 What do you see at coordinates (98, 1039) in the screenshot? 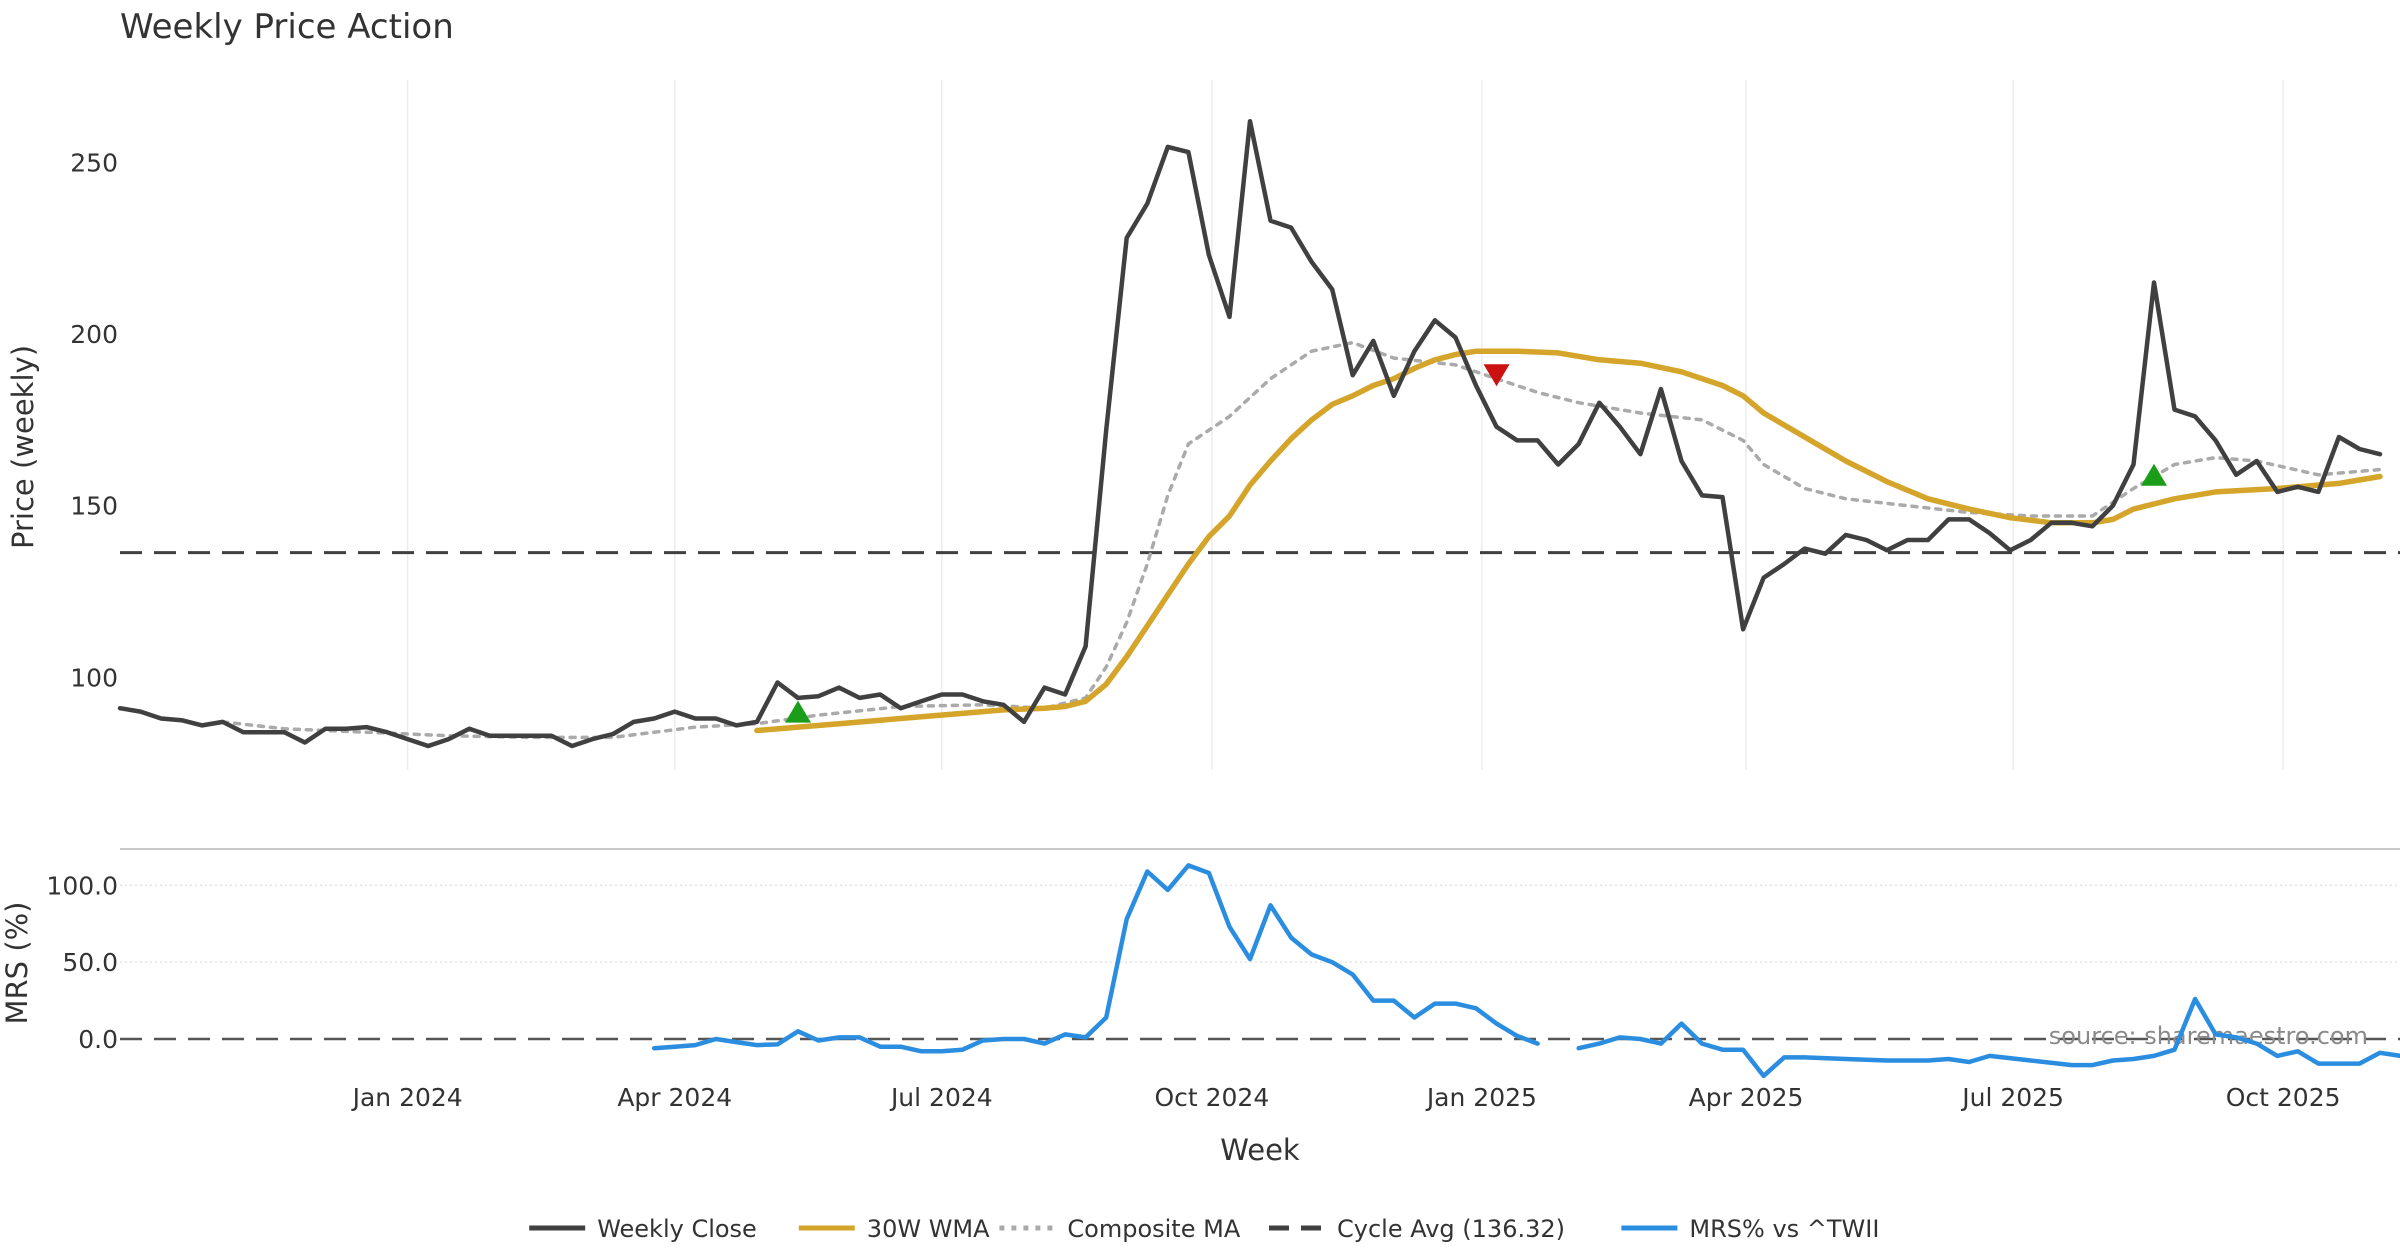
I see `mrs-y-tick-label: 0.0` at bounding box center [98, 1039].